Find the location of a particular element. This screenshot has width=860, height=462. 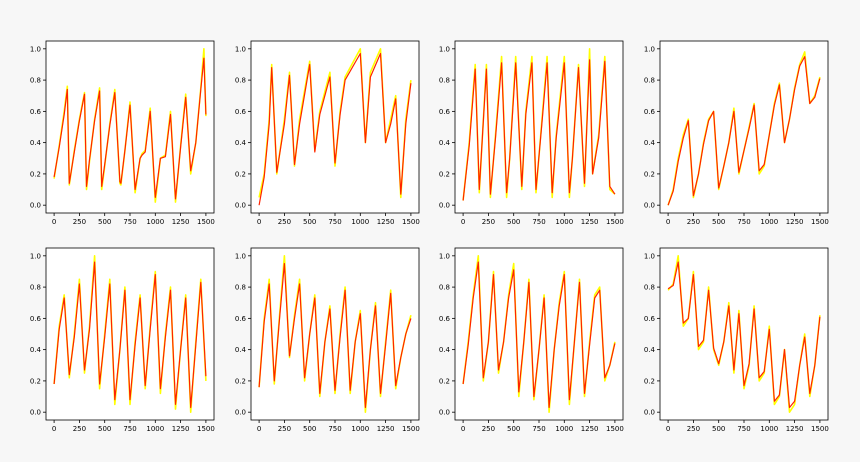

subplot-8: 0 250 500 750 1000 1250 1500 0.0 0.2 0.4 0.6 0.8 1.0 is located at coordinates (736, 340).